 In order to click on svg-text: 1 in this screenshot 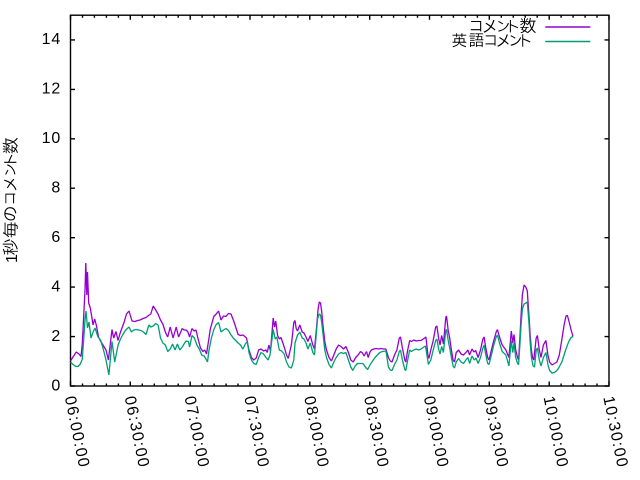, I will do `click(12, 258)`.